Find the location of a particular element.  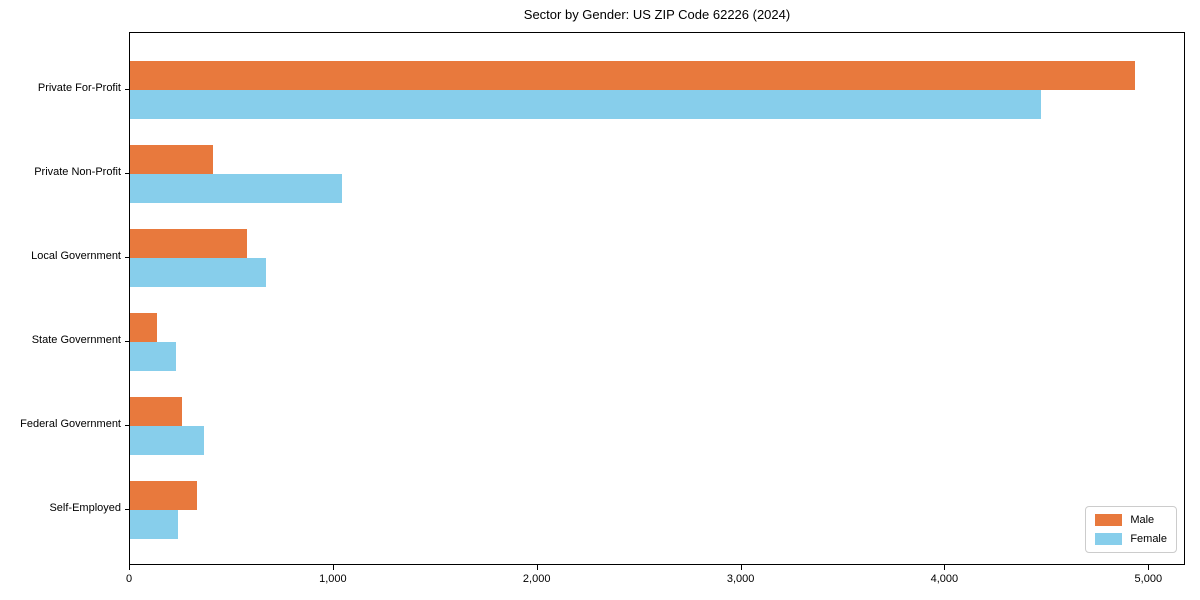

x-tick-label: 1,000 is located at coordinates (333, 579).